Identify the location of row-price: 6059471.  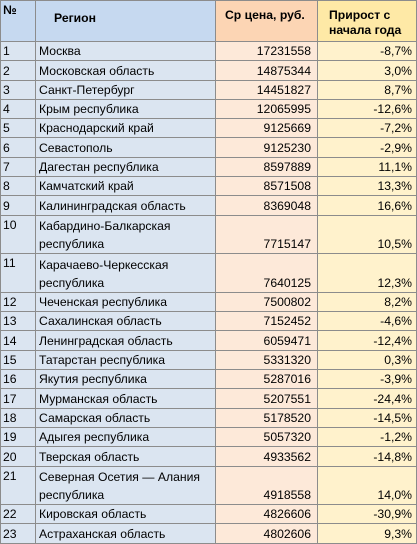
(266, 340).